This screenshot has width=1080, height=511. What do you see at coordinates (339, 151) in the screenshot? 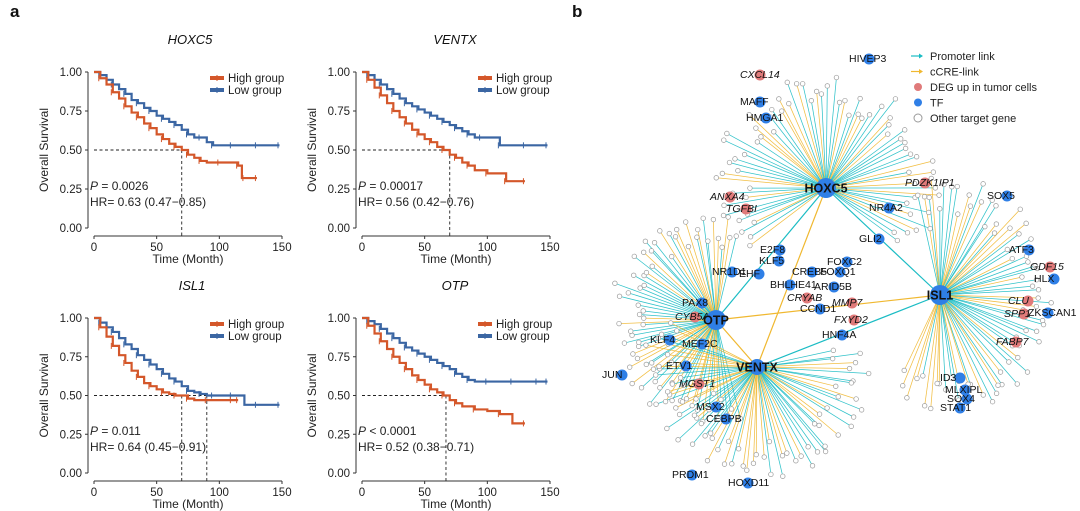
I see `y-tick-label: 0.50` at bounding box center [339, 151].